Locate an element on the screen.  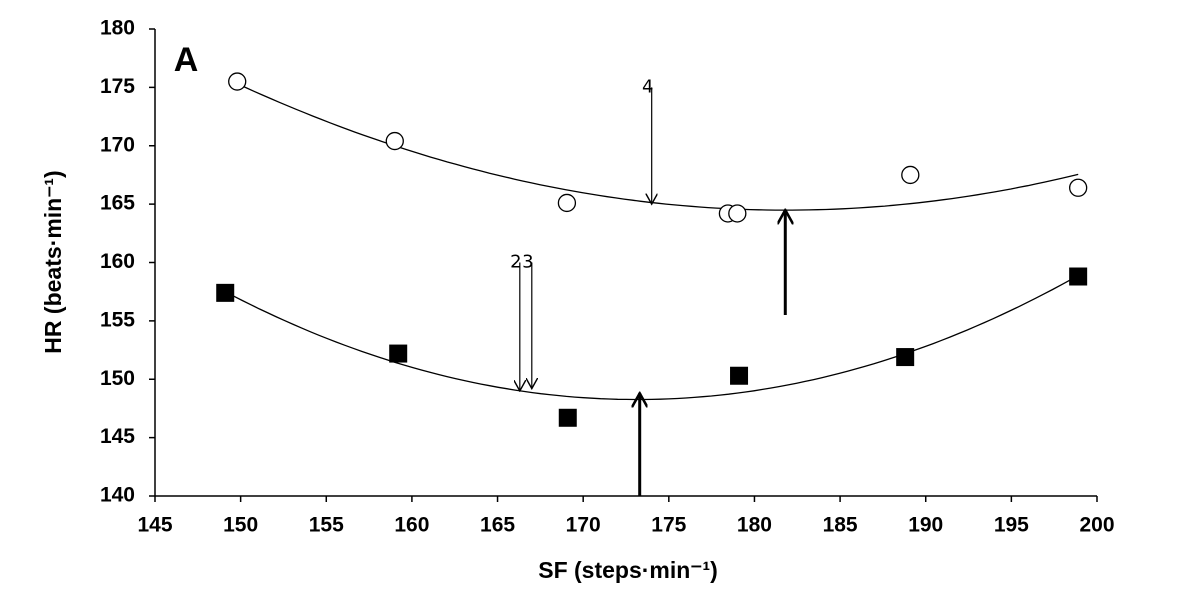
x-tick-label: 200 is located at coordinates (1096, 525).